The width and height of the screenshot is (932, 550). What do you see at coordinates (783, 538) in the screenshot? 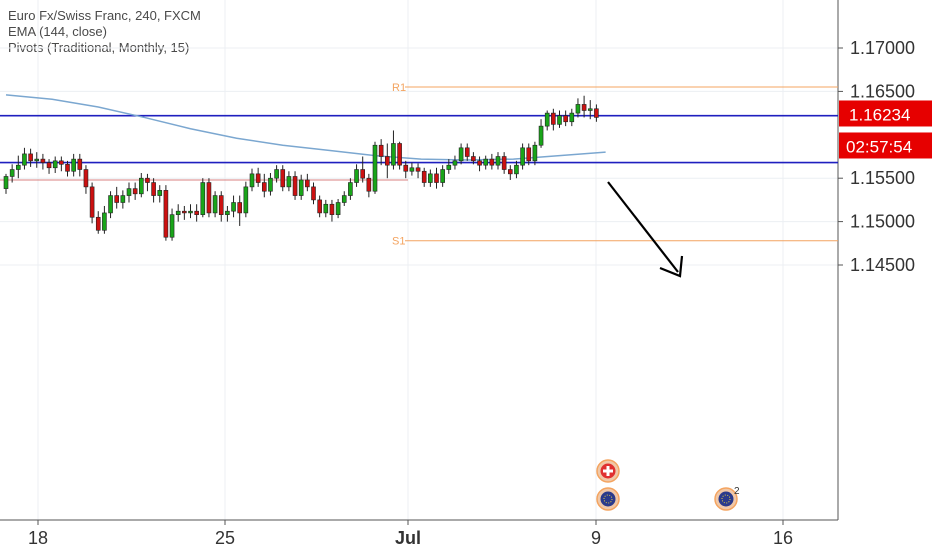
I see `time-tick-label: 16` at bounding box center [783, 538].